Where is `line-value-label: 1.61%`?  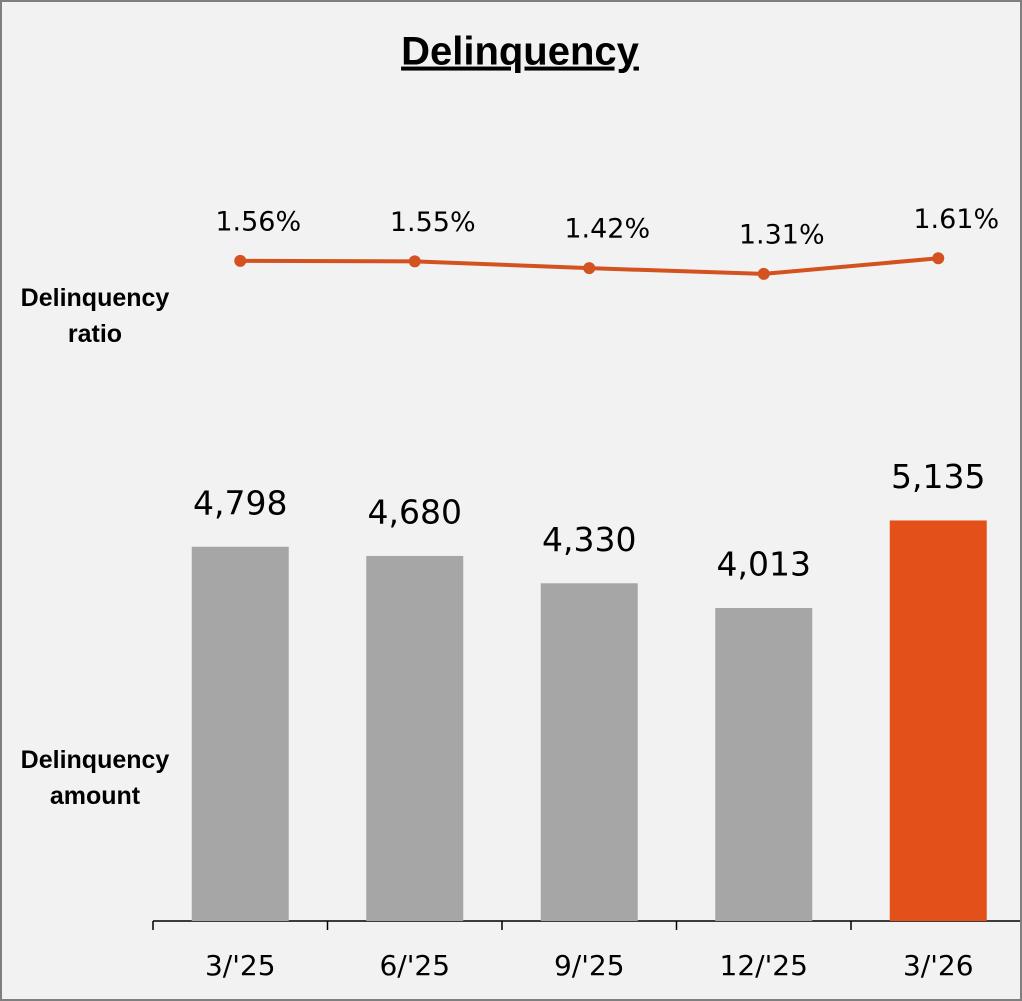
line-value-label: 1.61% is located at coordinates (956, 219).